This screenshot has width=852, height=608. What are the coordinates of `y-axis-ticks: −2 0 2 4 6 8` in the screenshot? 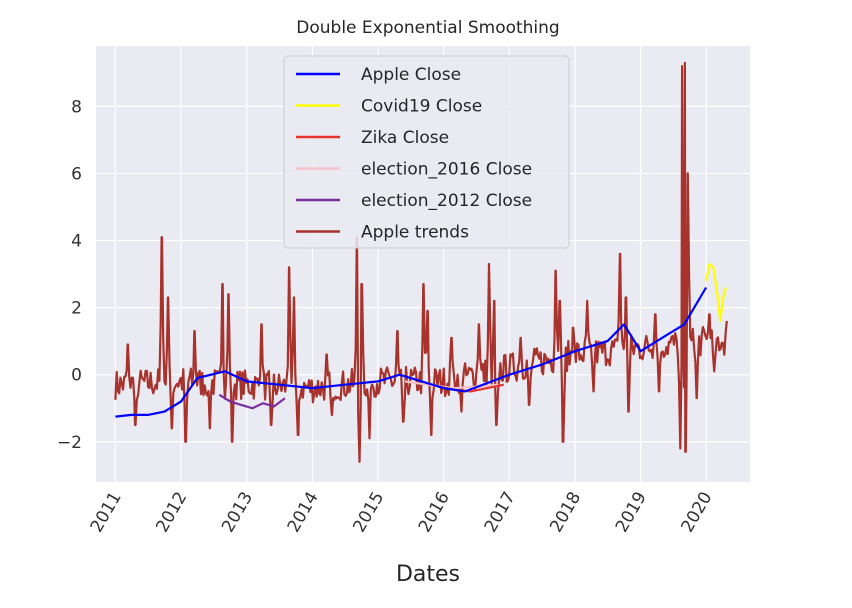 It's located at (69, 274).